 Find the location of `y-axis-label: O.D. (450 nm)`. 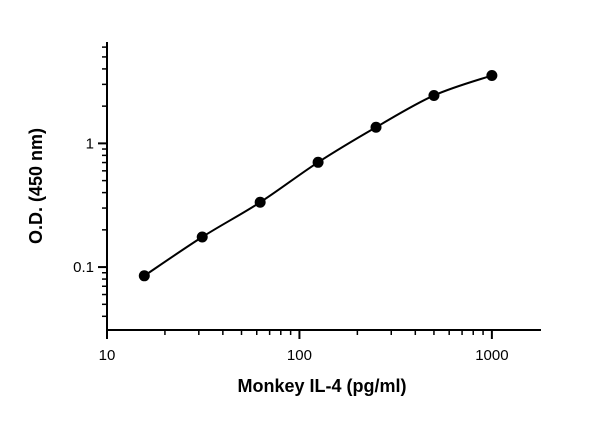

y-axis-label: O.D. (450 nm) is located at coordinates (36, 186).